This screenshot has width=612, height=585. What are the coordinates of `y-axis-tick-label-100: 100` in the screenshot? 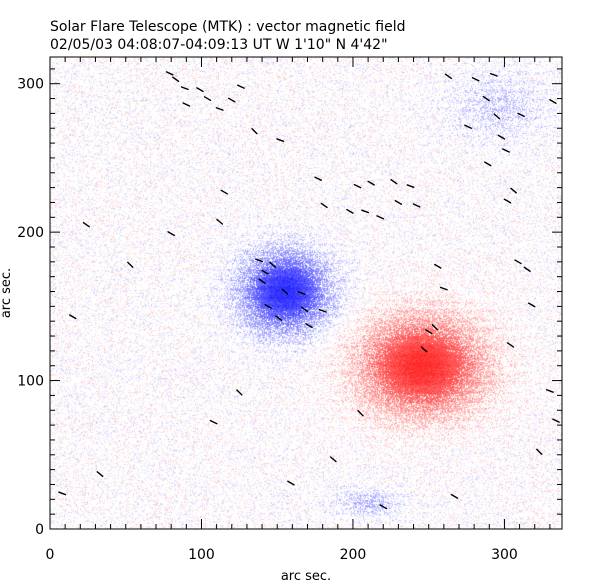 It's located at (30, 382).